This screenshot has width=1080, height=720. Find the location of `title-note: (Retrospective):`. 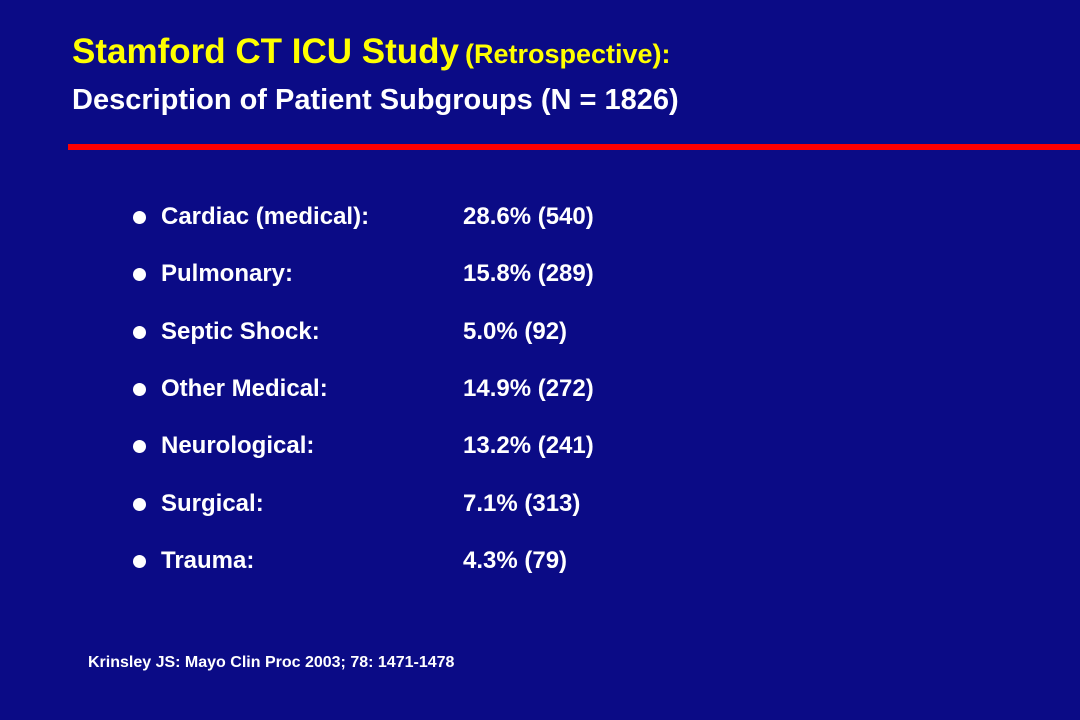

title-note: (Retrospective): is located at coordinates (567, 54).